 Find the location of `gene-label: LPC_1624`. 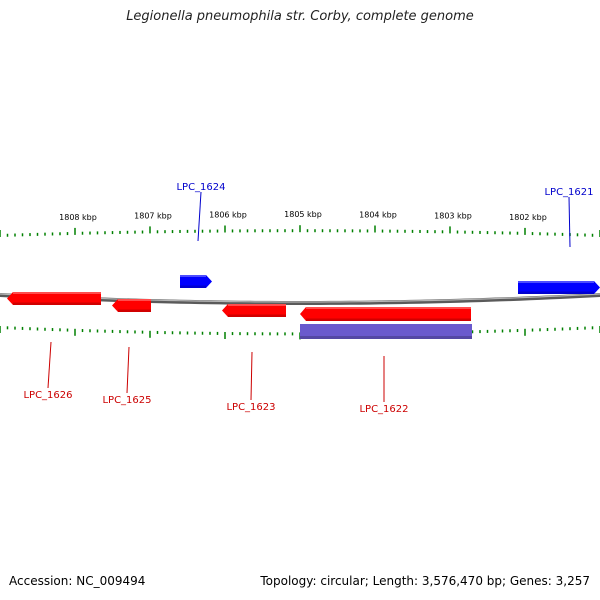

gene-label: LPC_1624 is located at coordinates (200, 187).